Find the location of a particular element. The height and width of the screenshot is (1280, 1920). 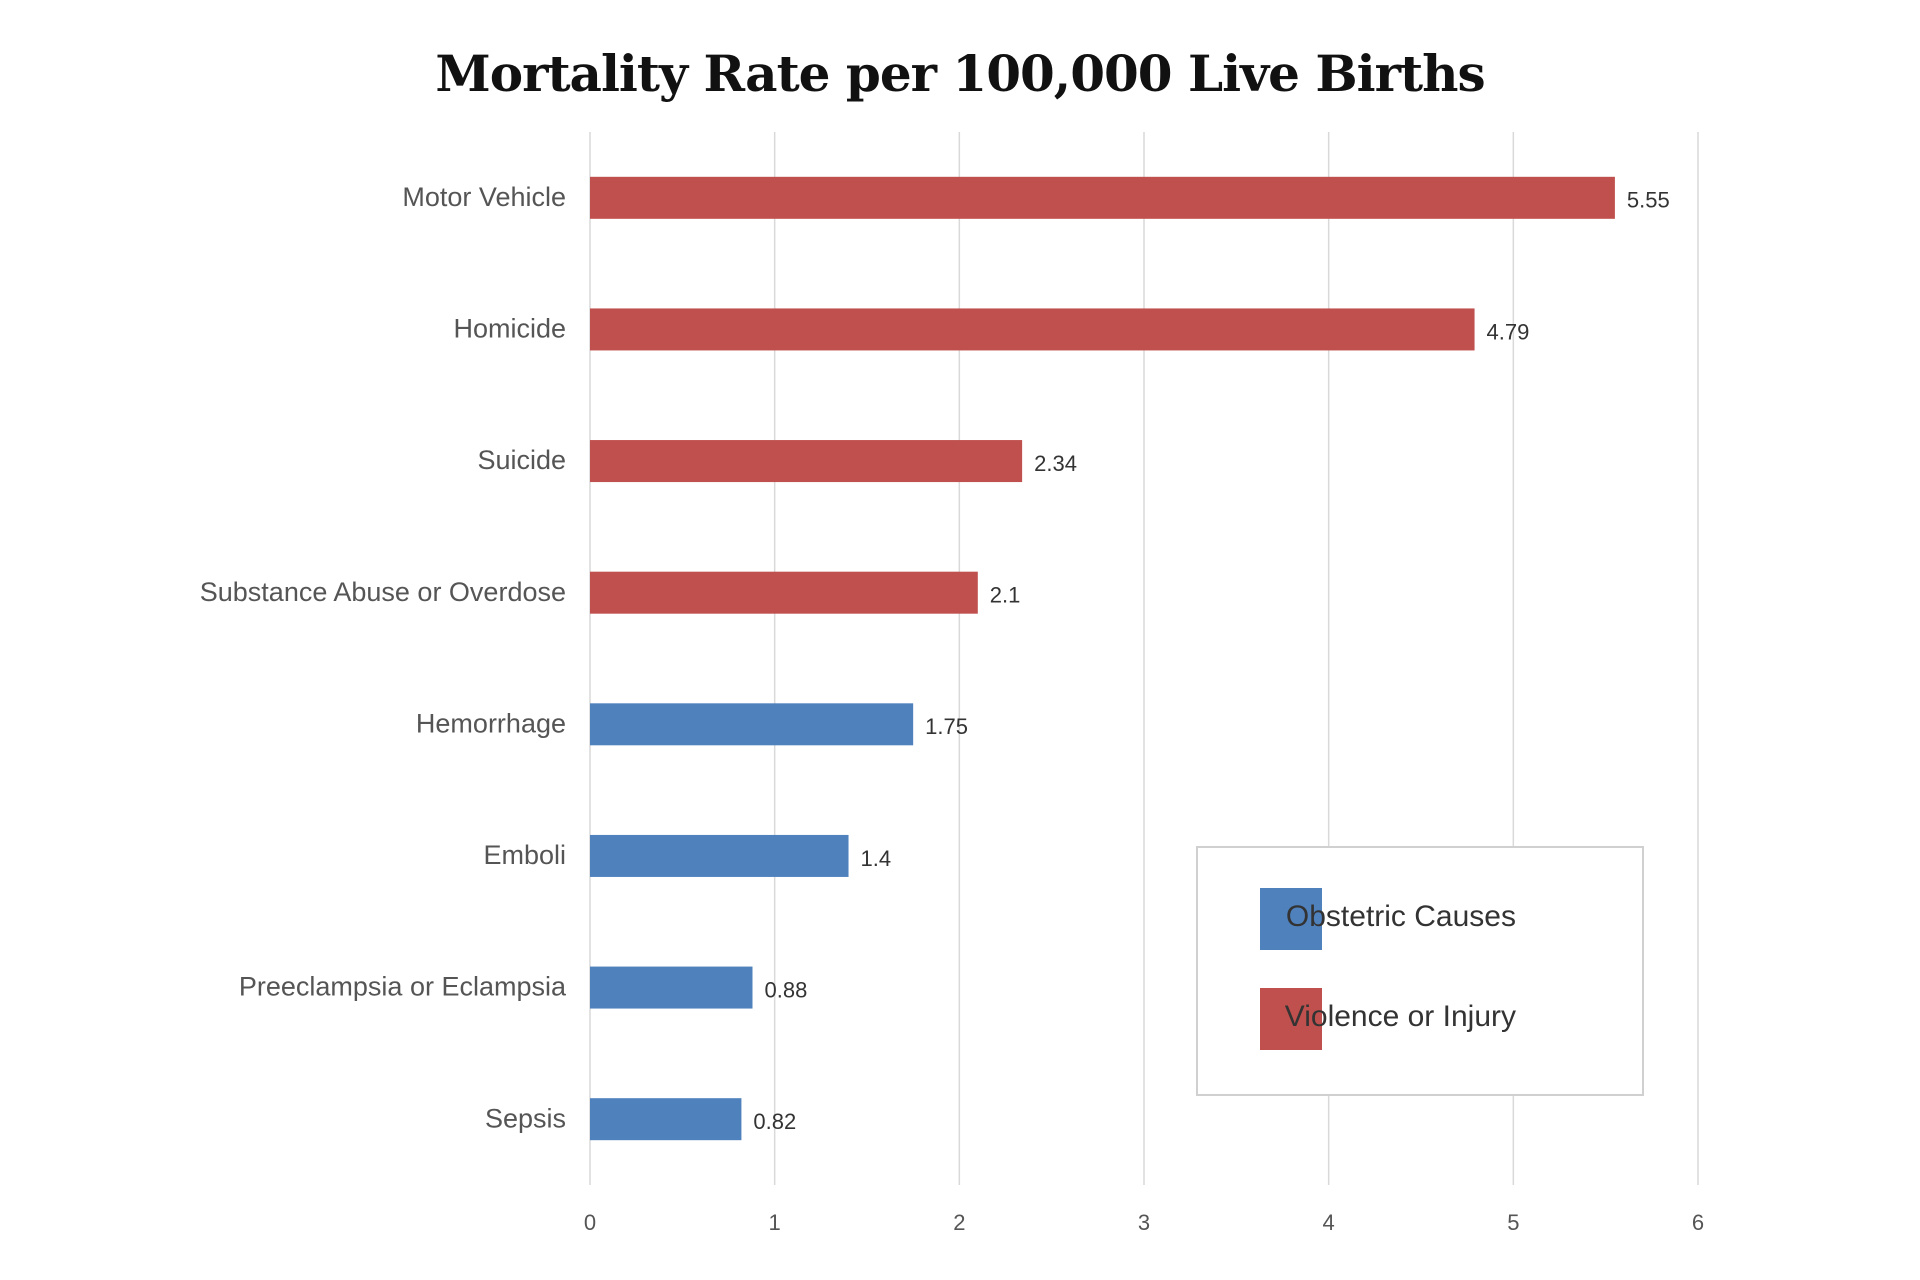

legend-item-obstetric is located at coordinates (1291, 919).